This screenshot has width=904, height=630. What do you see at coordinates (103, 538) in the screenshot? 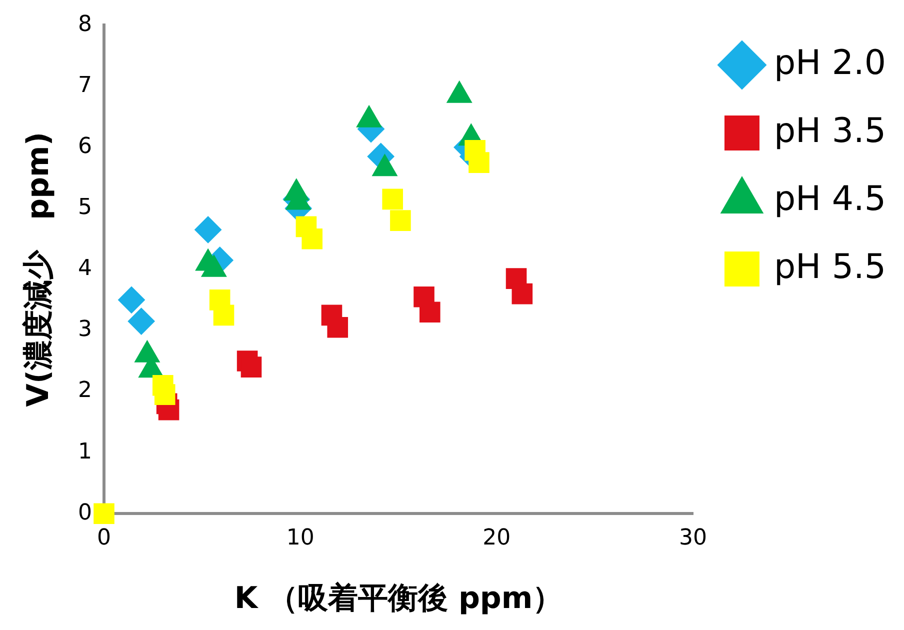
I see `x-tick-label: 0` at bounding box center [103, 538].